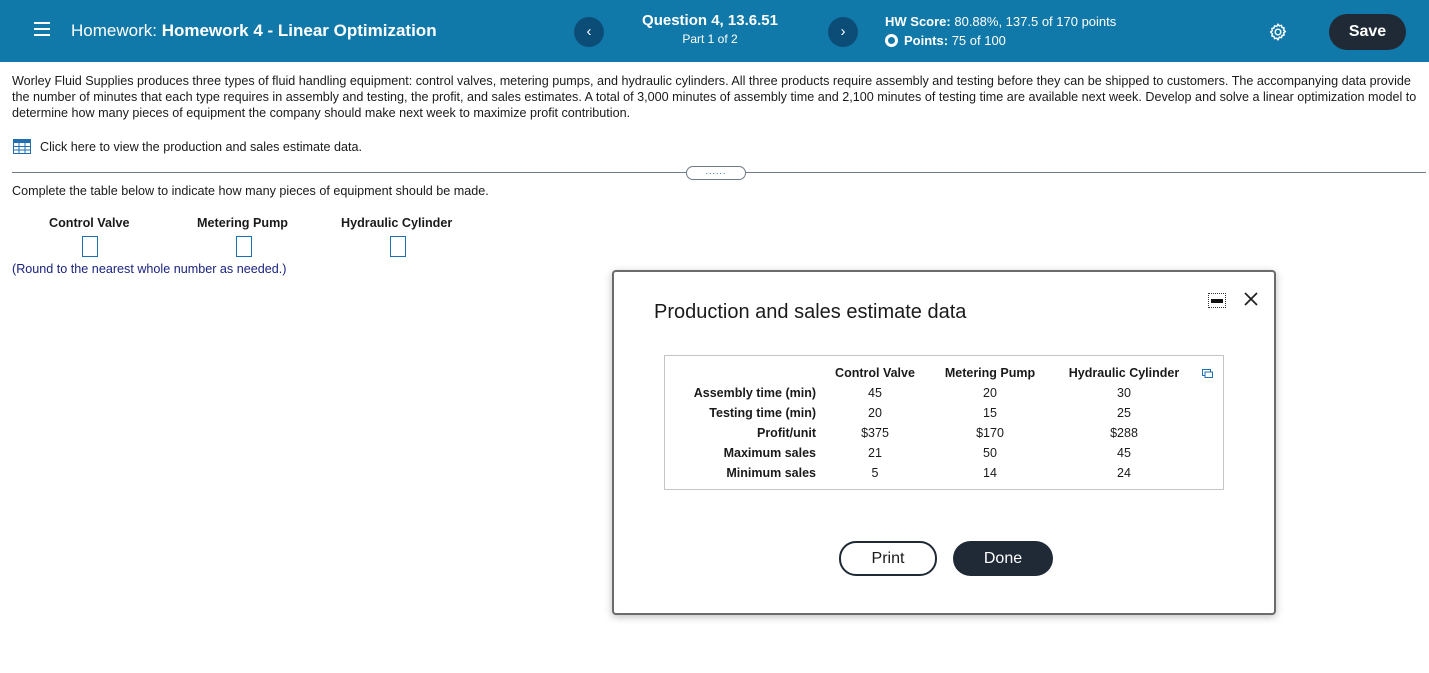  Describe the element at coordinates (1003, 558) in the screenshot. I see `done-button: Done` at that location.